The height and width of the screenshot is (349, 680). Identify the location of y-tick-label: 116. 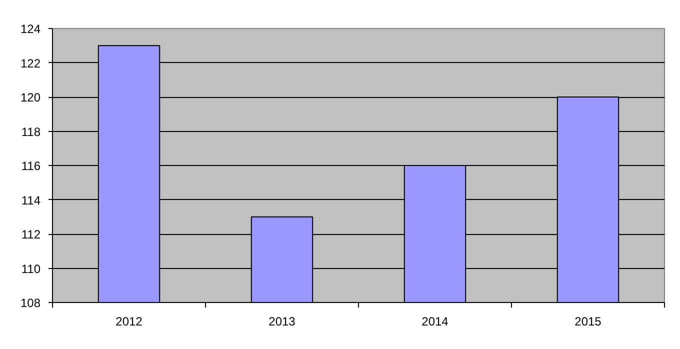
(31, 166).